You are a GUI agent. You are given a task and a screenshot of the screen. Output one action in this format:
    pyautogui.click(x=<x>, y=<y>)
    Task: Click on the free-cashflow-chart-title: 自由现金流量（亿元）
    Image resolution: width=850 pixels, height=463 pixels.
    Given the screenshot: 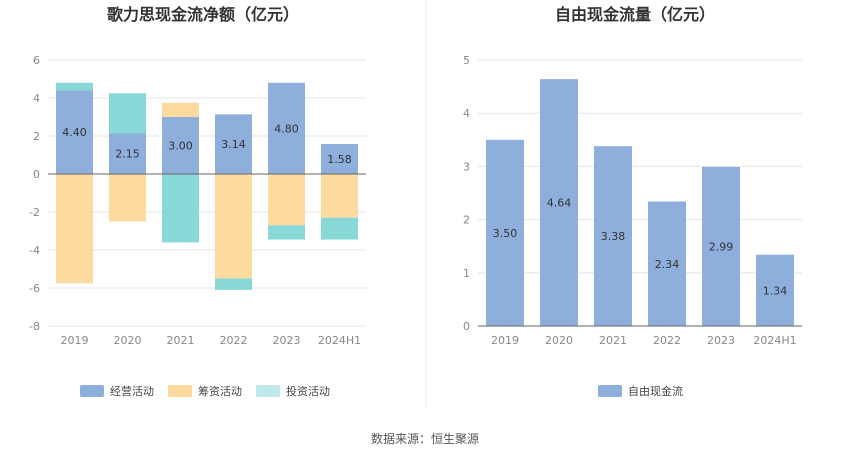 What is the action you would take?
    pyautogui.click(x=635, y=14)
    